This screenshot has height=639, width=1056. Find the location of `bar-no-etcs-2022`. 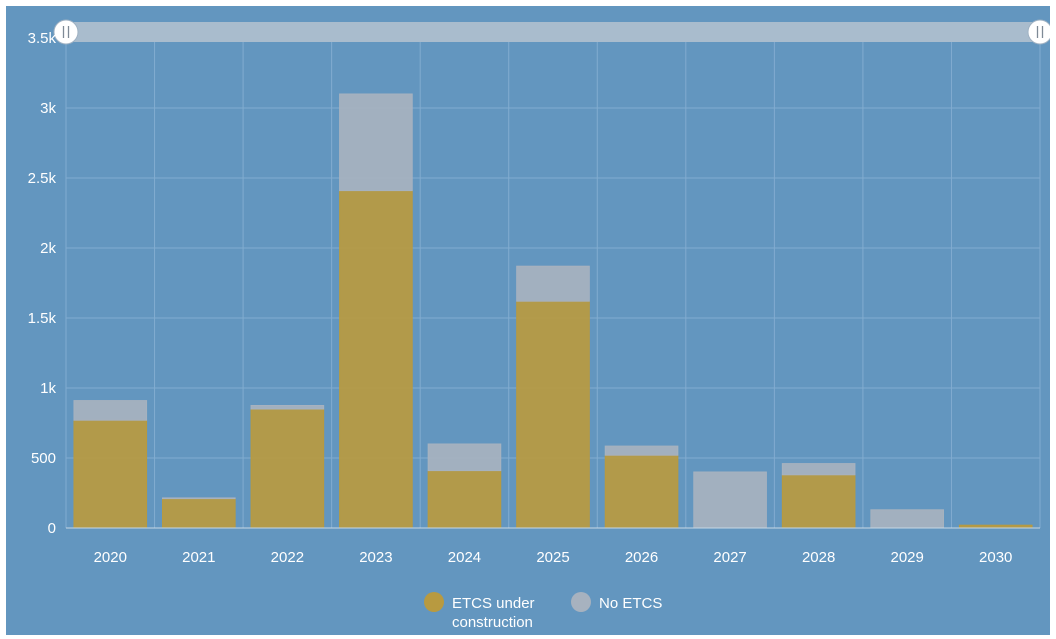

bar-no-etcs-2022 is located at coordinates (287, 407).